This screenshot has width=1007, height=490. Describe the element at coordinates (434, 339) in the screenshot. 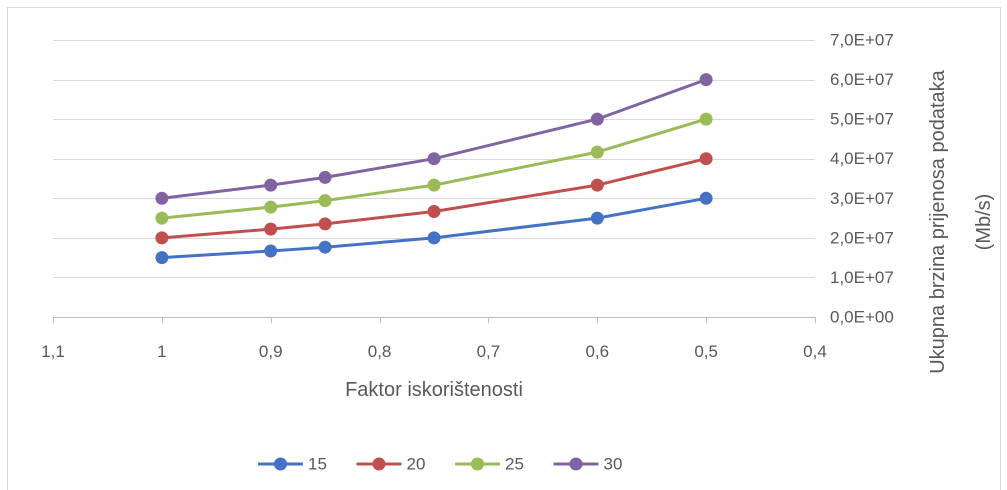

I see `x-axis: 1,1 1 0,9 0,8 0,7 0,6 0,5 0,4` at that location.